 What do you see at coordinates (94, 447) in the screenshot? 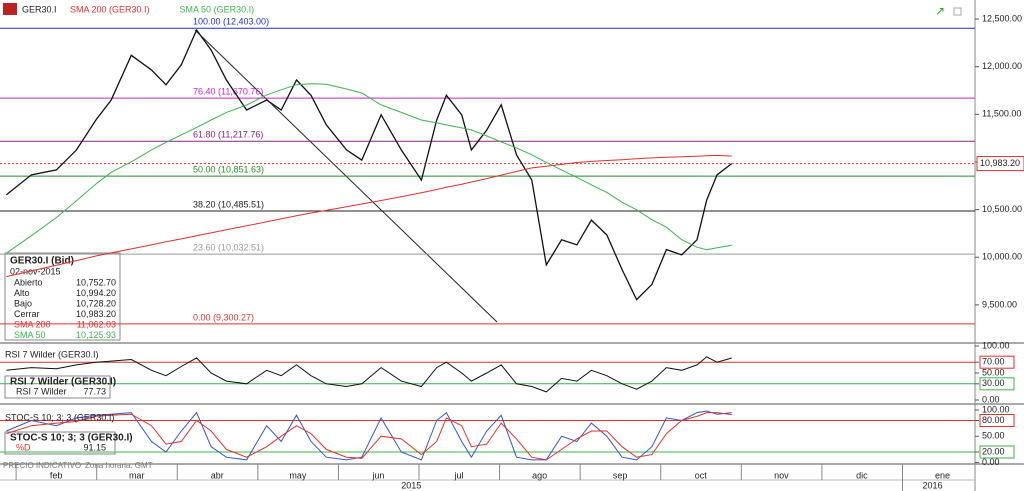
I see `panel-box-value: 91.15` at bounding box center [94, 447].